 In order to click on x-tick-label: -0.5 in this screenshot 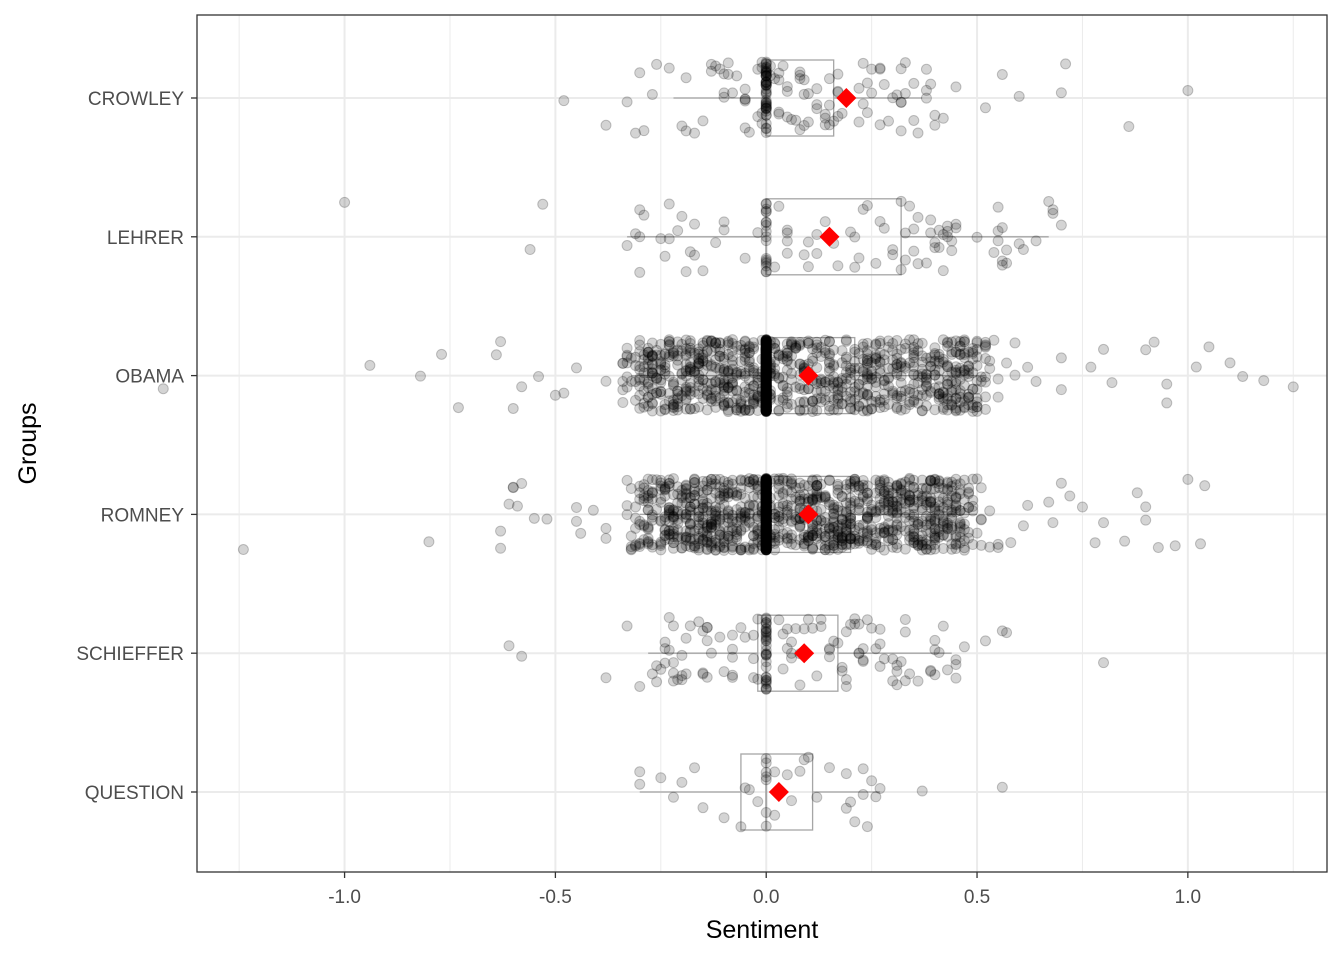, I will do `click(555, 897)`.